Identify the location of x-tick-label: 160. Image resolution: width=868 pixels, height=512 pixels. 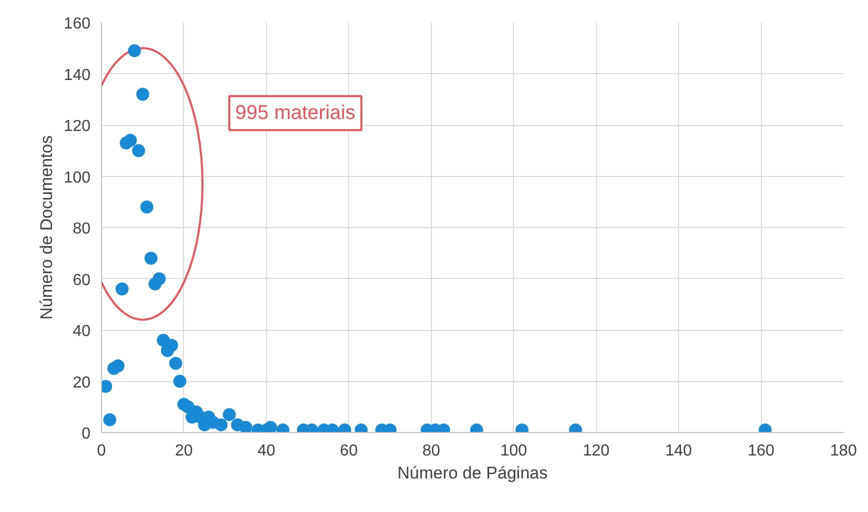
(761, 451).